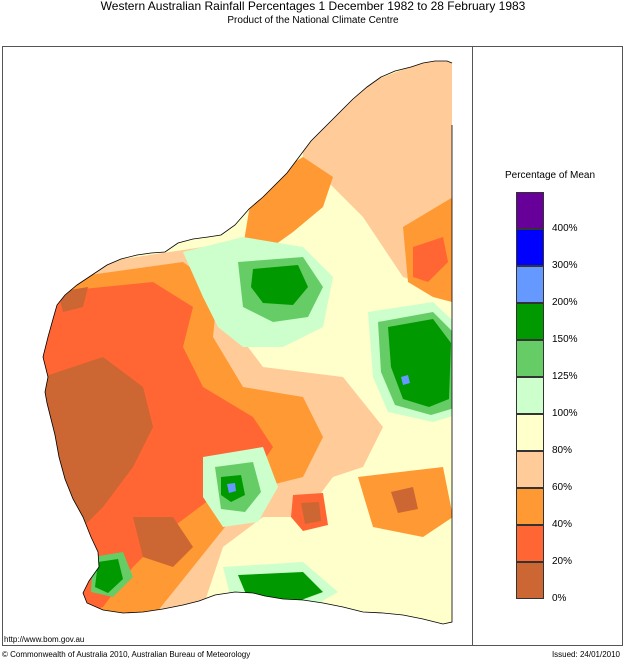 The image size is (626, 659). I want to click on zone-150-200-east, so click(419, 363).